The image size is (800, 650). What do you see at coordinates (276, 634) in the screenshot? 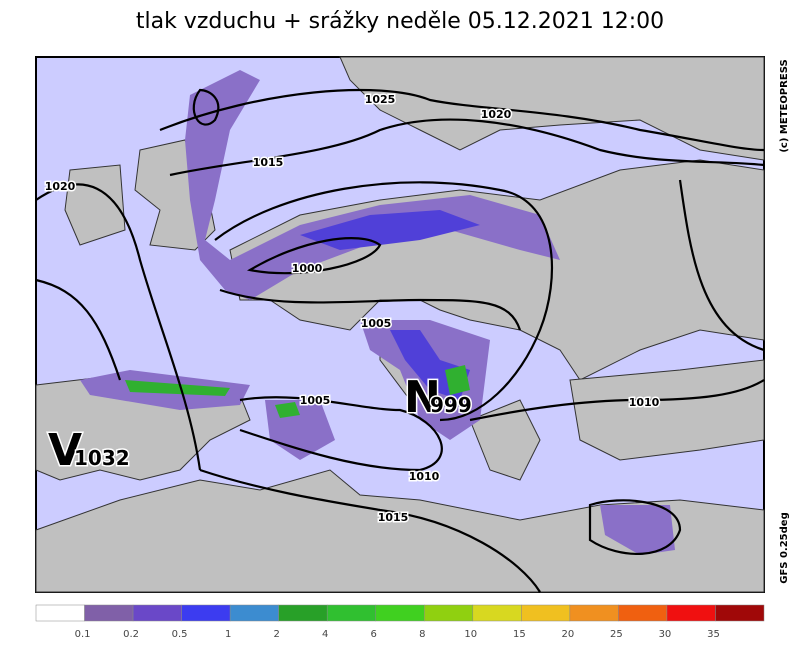
I see `legend-label: 2` at bounding box center [276, 634].